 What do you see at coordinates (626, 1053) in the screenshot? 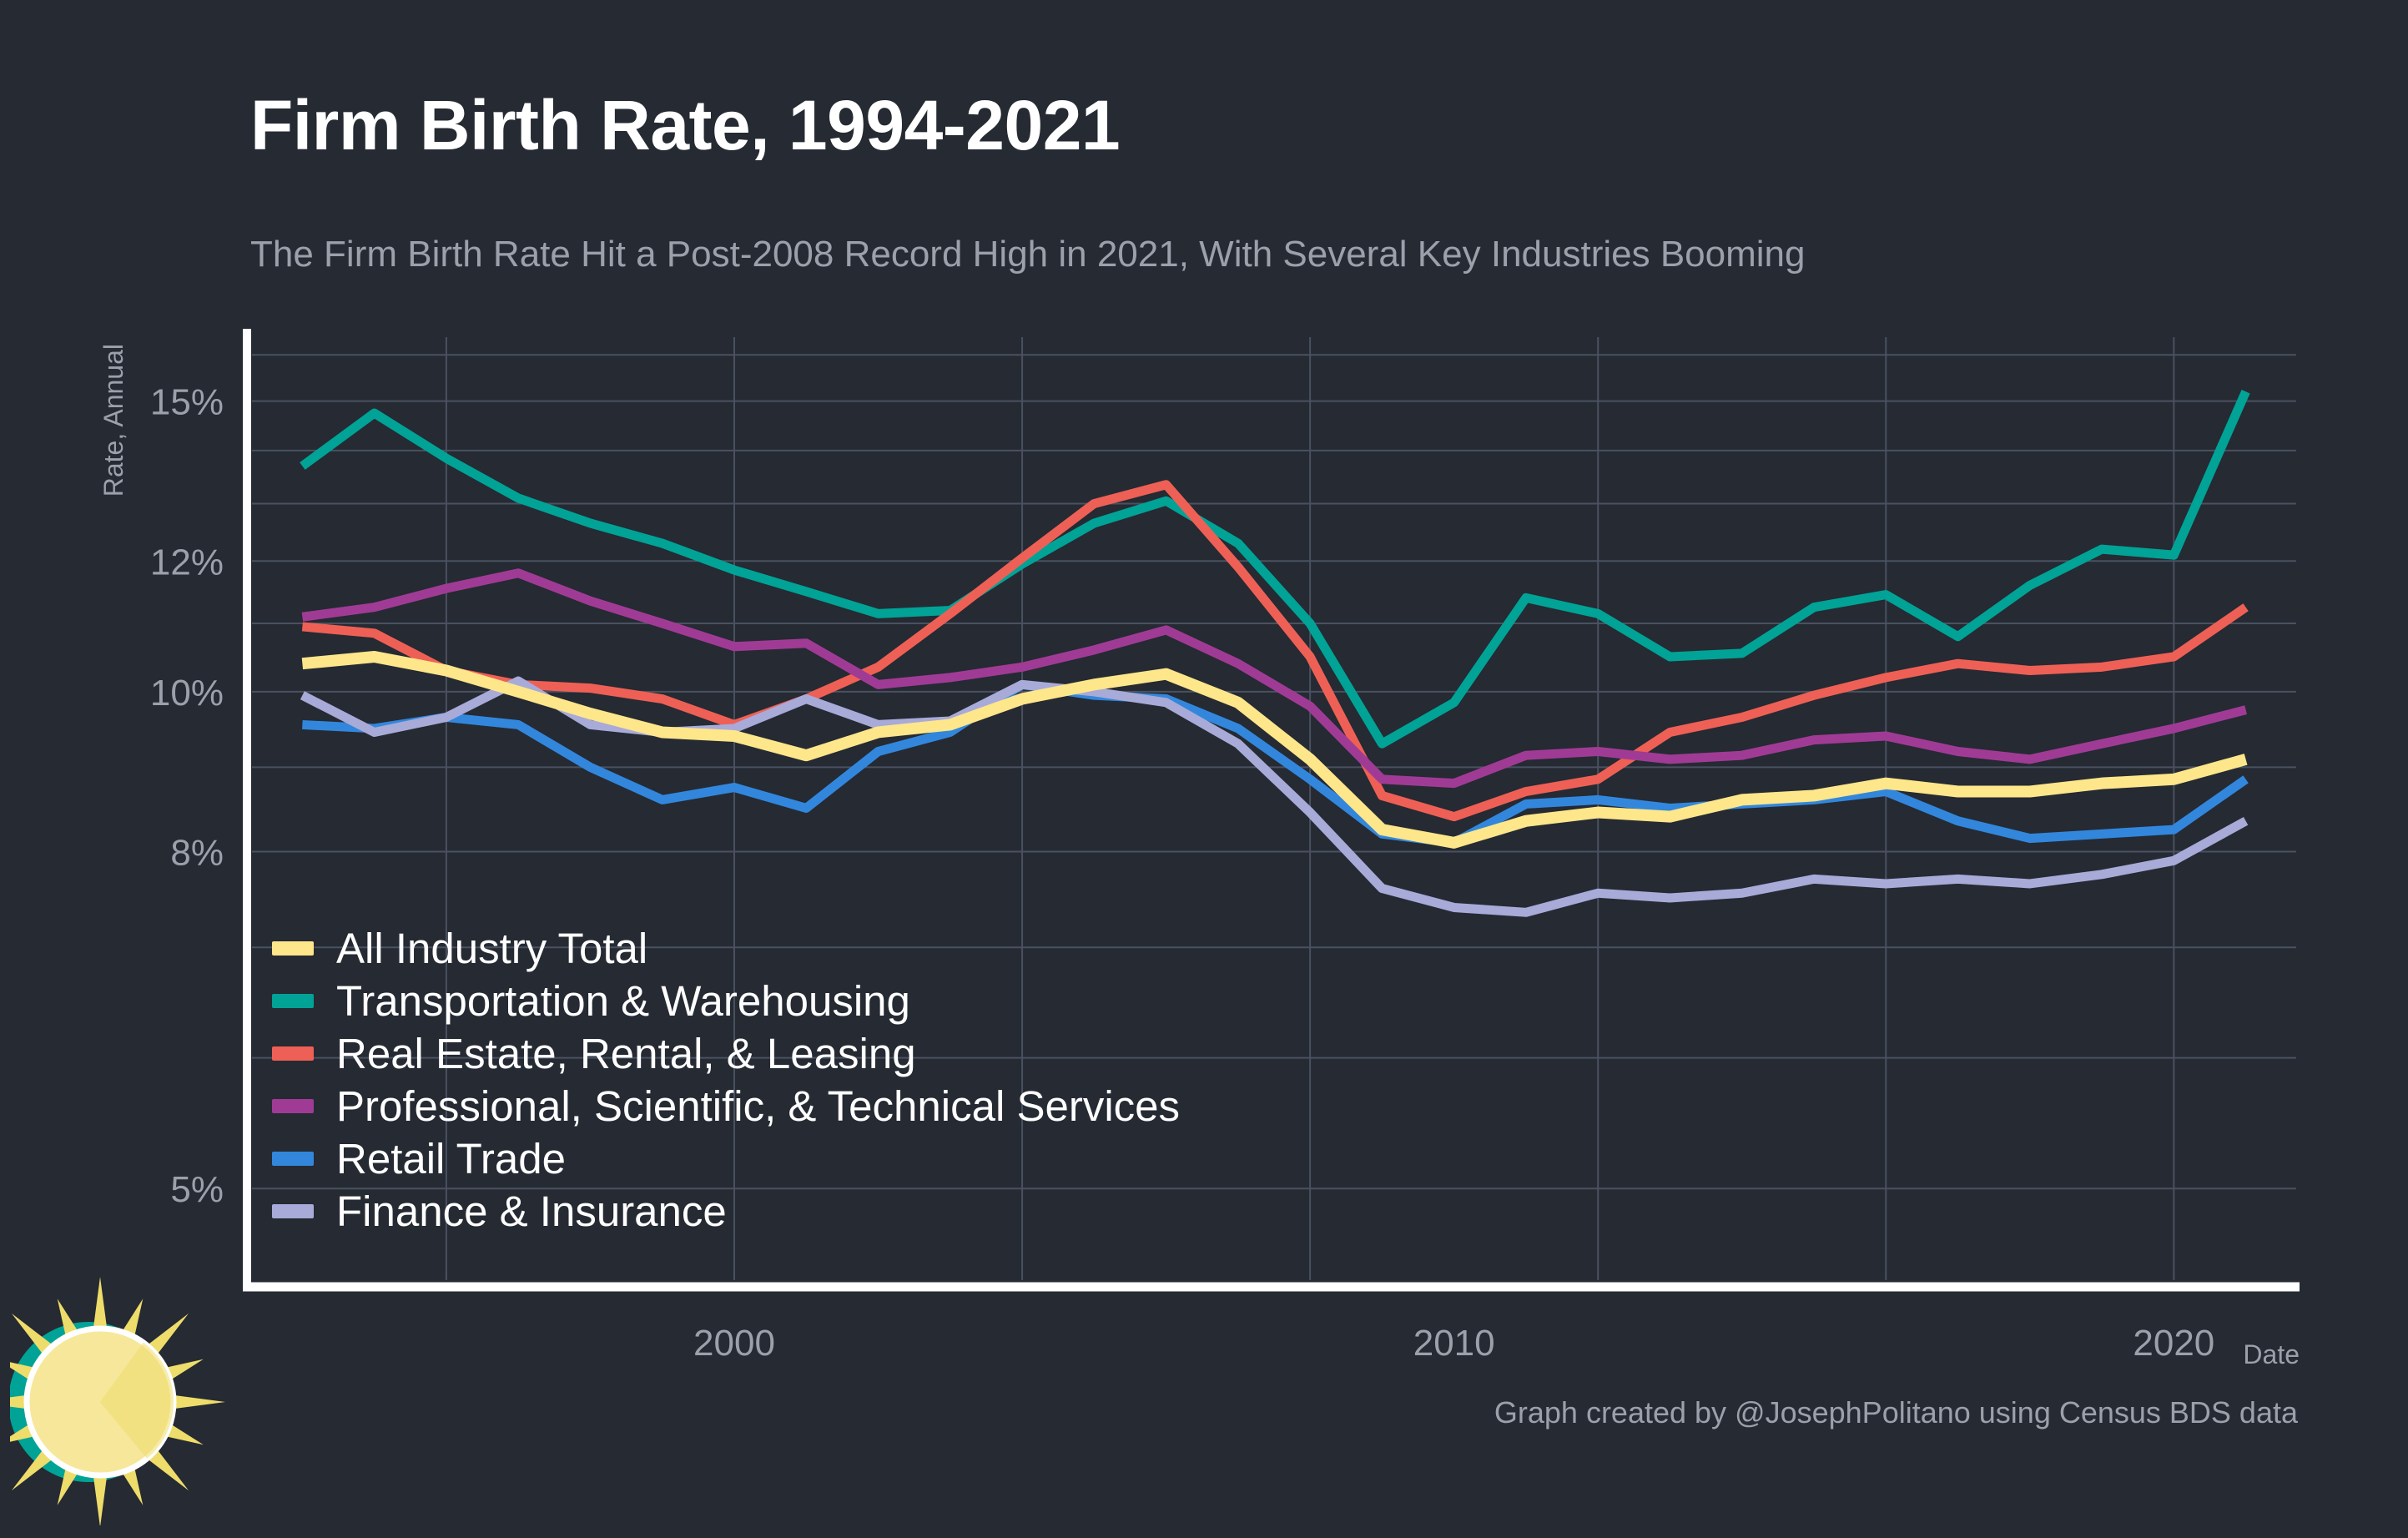
I see `legend-item-label: Real Estate, Rental, & Leasing` at bounding box center [626, 1053].